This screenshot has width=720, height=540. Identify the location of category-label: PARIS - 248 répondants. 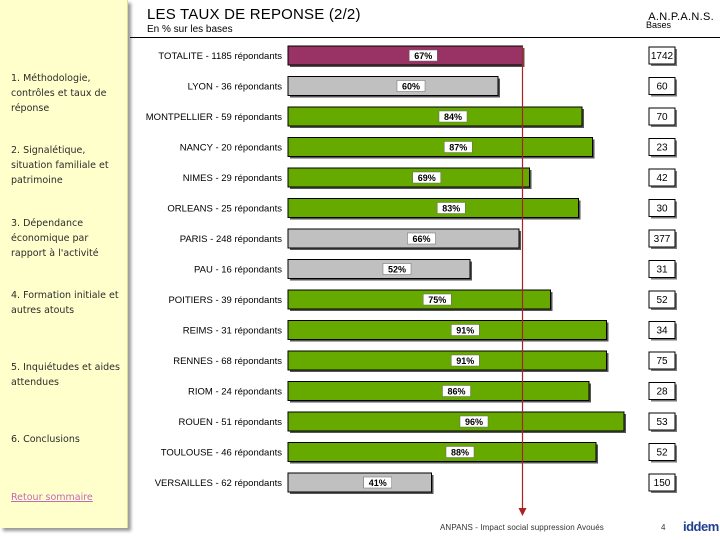
(231, 239).